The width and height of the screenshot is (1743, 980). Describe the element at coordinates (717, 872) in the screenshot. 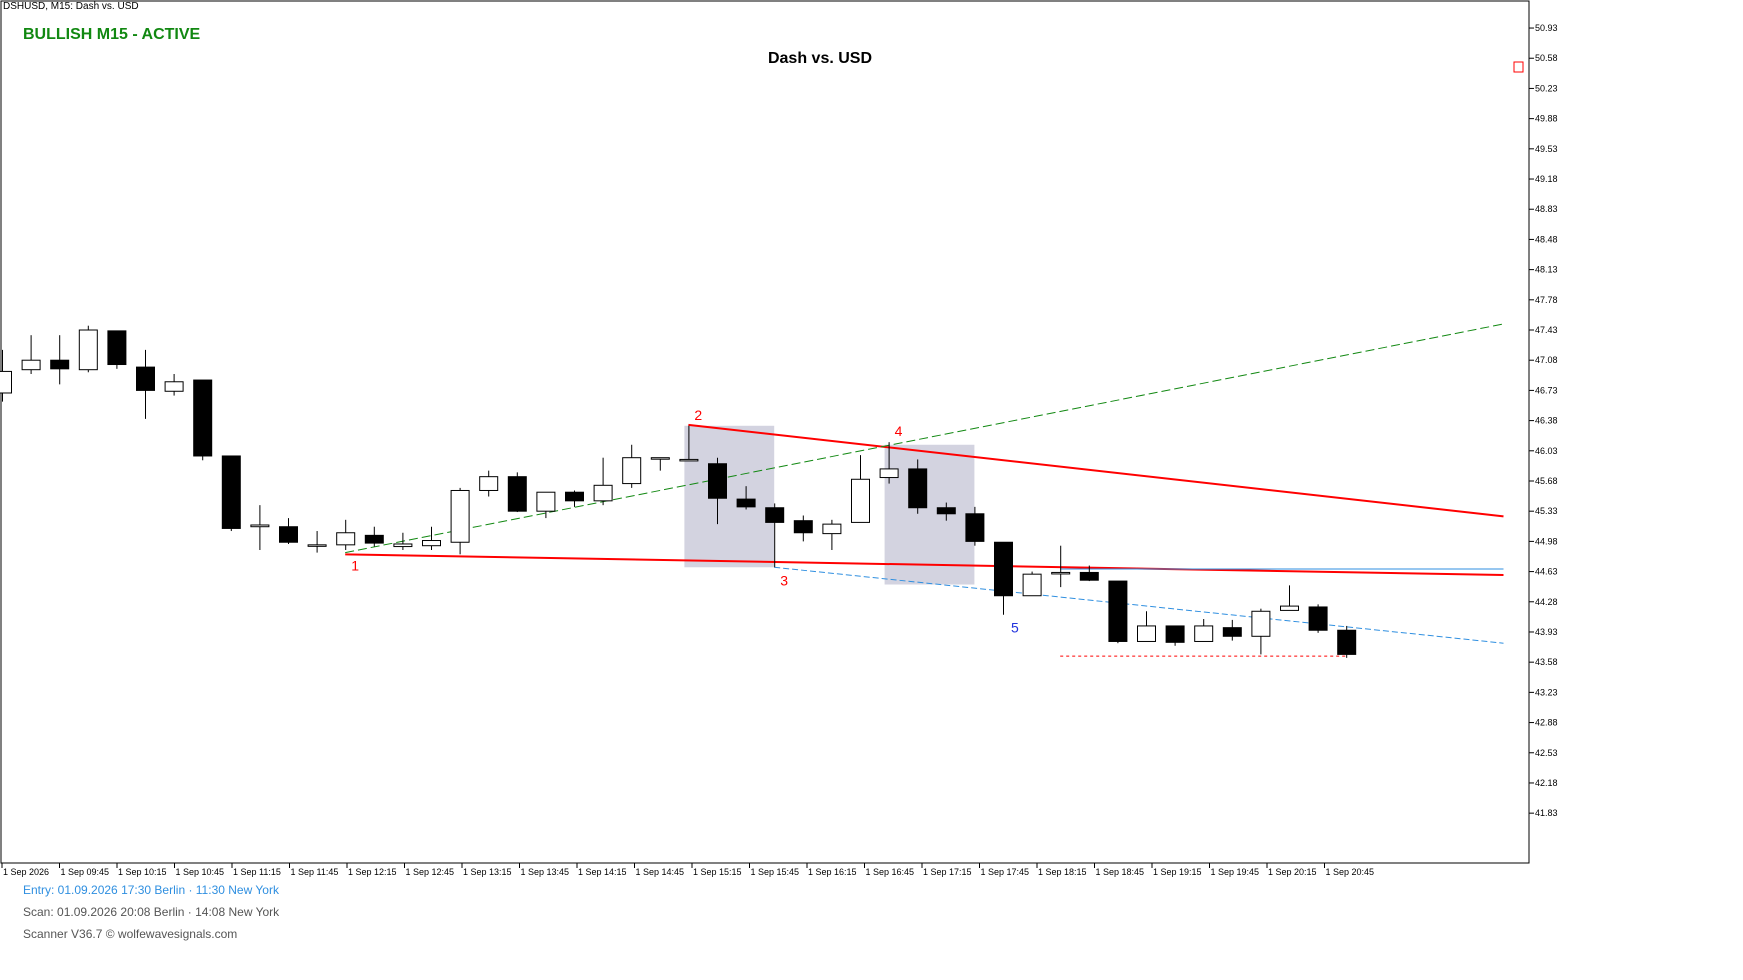

I see `x-tick-label: 1 Sep 15:15` at that location.